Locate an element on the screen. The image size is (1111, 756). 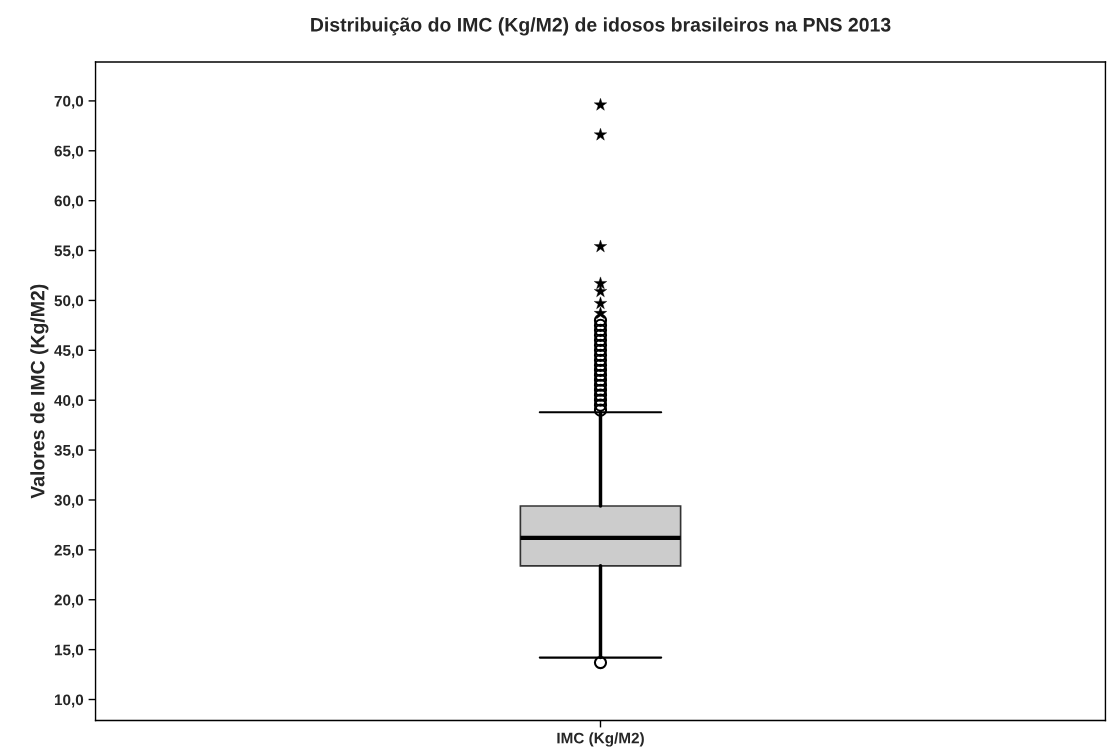
chart-title: Distribuição do IMC (Kg/M2) de idosos brasileiros na PNS 2013 is located at coordinates (601, 26).